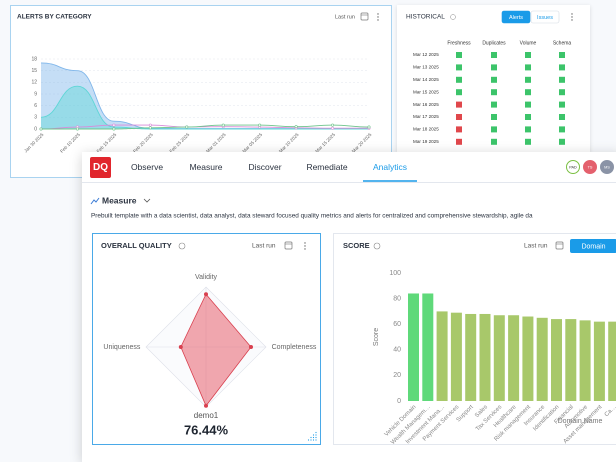  Describe the element at coordinates (397, 350) in the screenshot. I see `y-tick-label: 40` at that location.